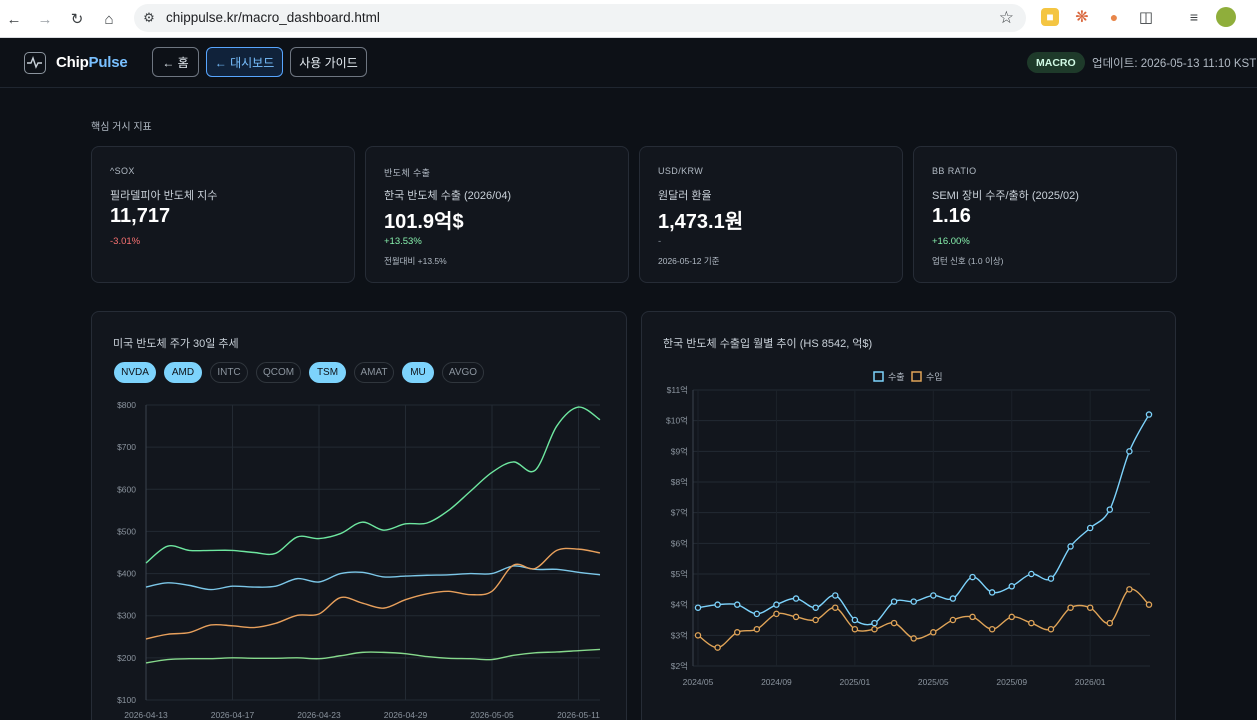 The image size is (1257, 720). Describe the element at coordinates (951, 241) in the screenshot. I see `kpi-change: +16.00%` at that location.